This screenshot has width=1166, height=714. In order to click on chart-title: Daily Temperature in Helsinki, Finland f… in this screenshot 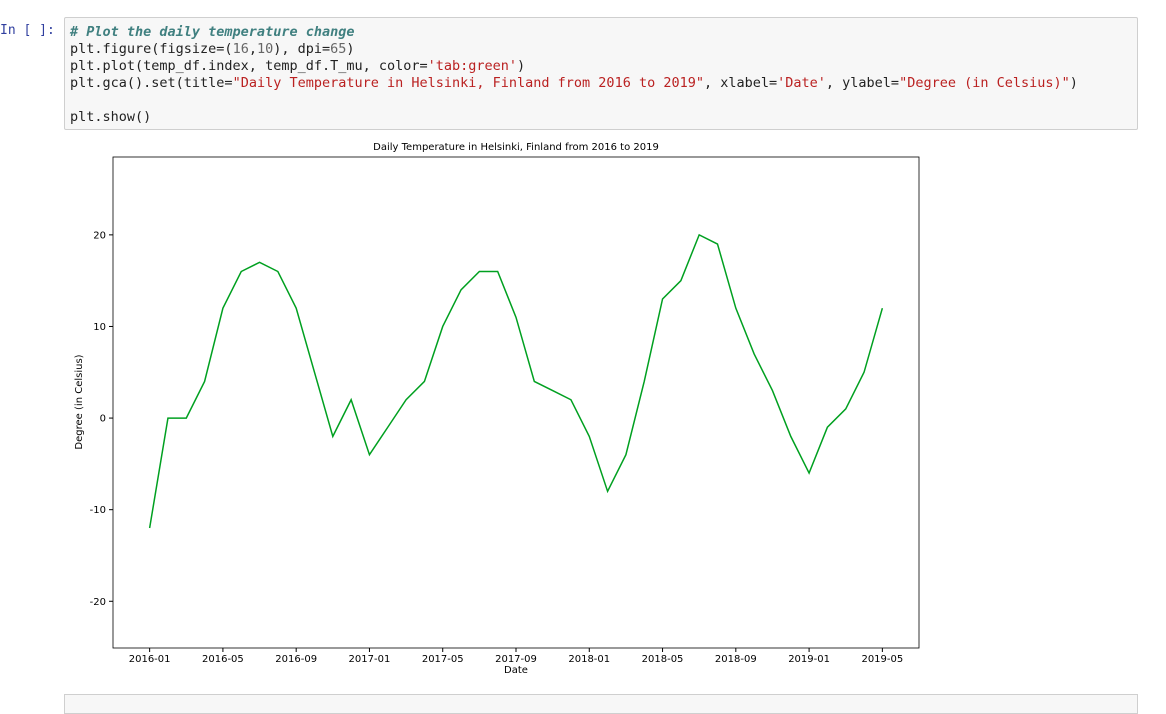, I will do `click(516, 147)`.